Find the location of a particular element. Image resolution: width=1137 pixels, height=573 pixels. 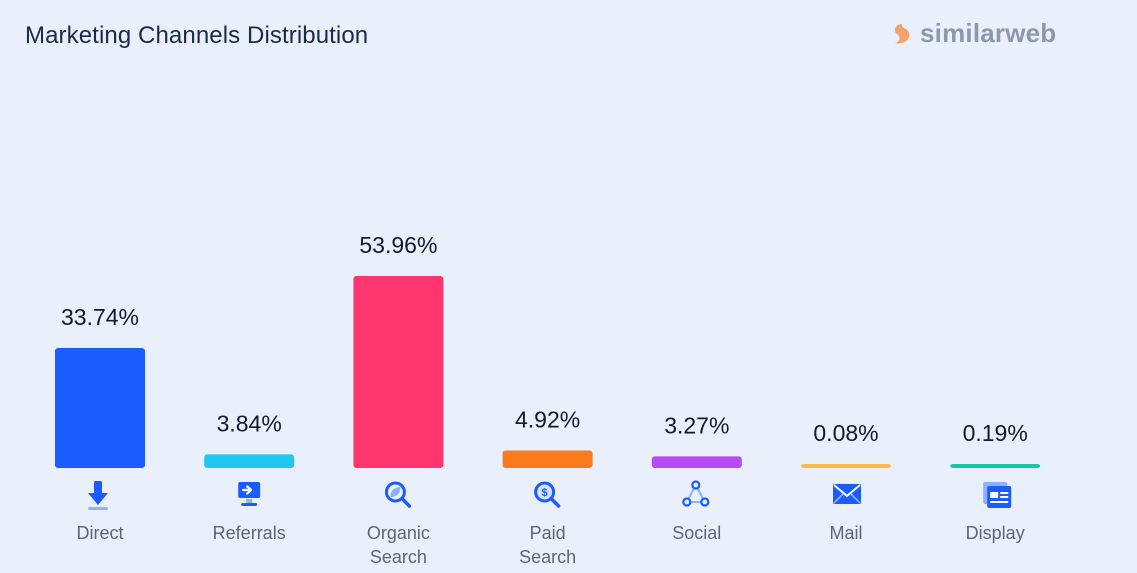

bar-social is located at coordinates (696, 462).